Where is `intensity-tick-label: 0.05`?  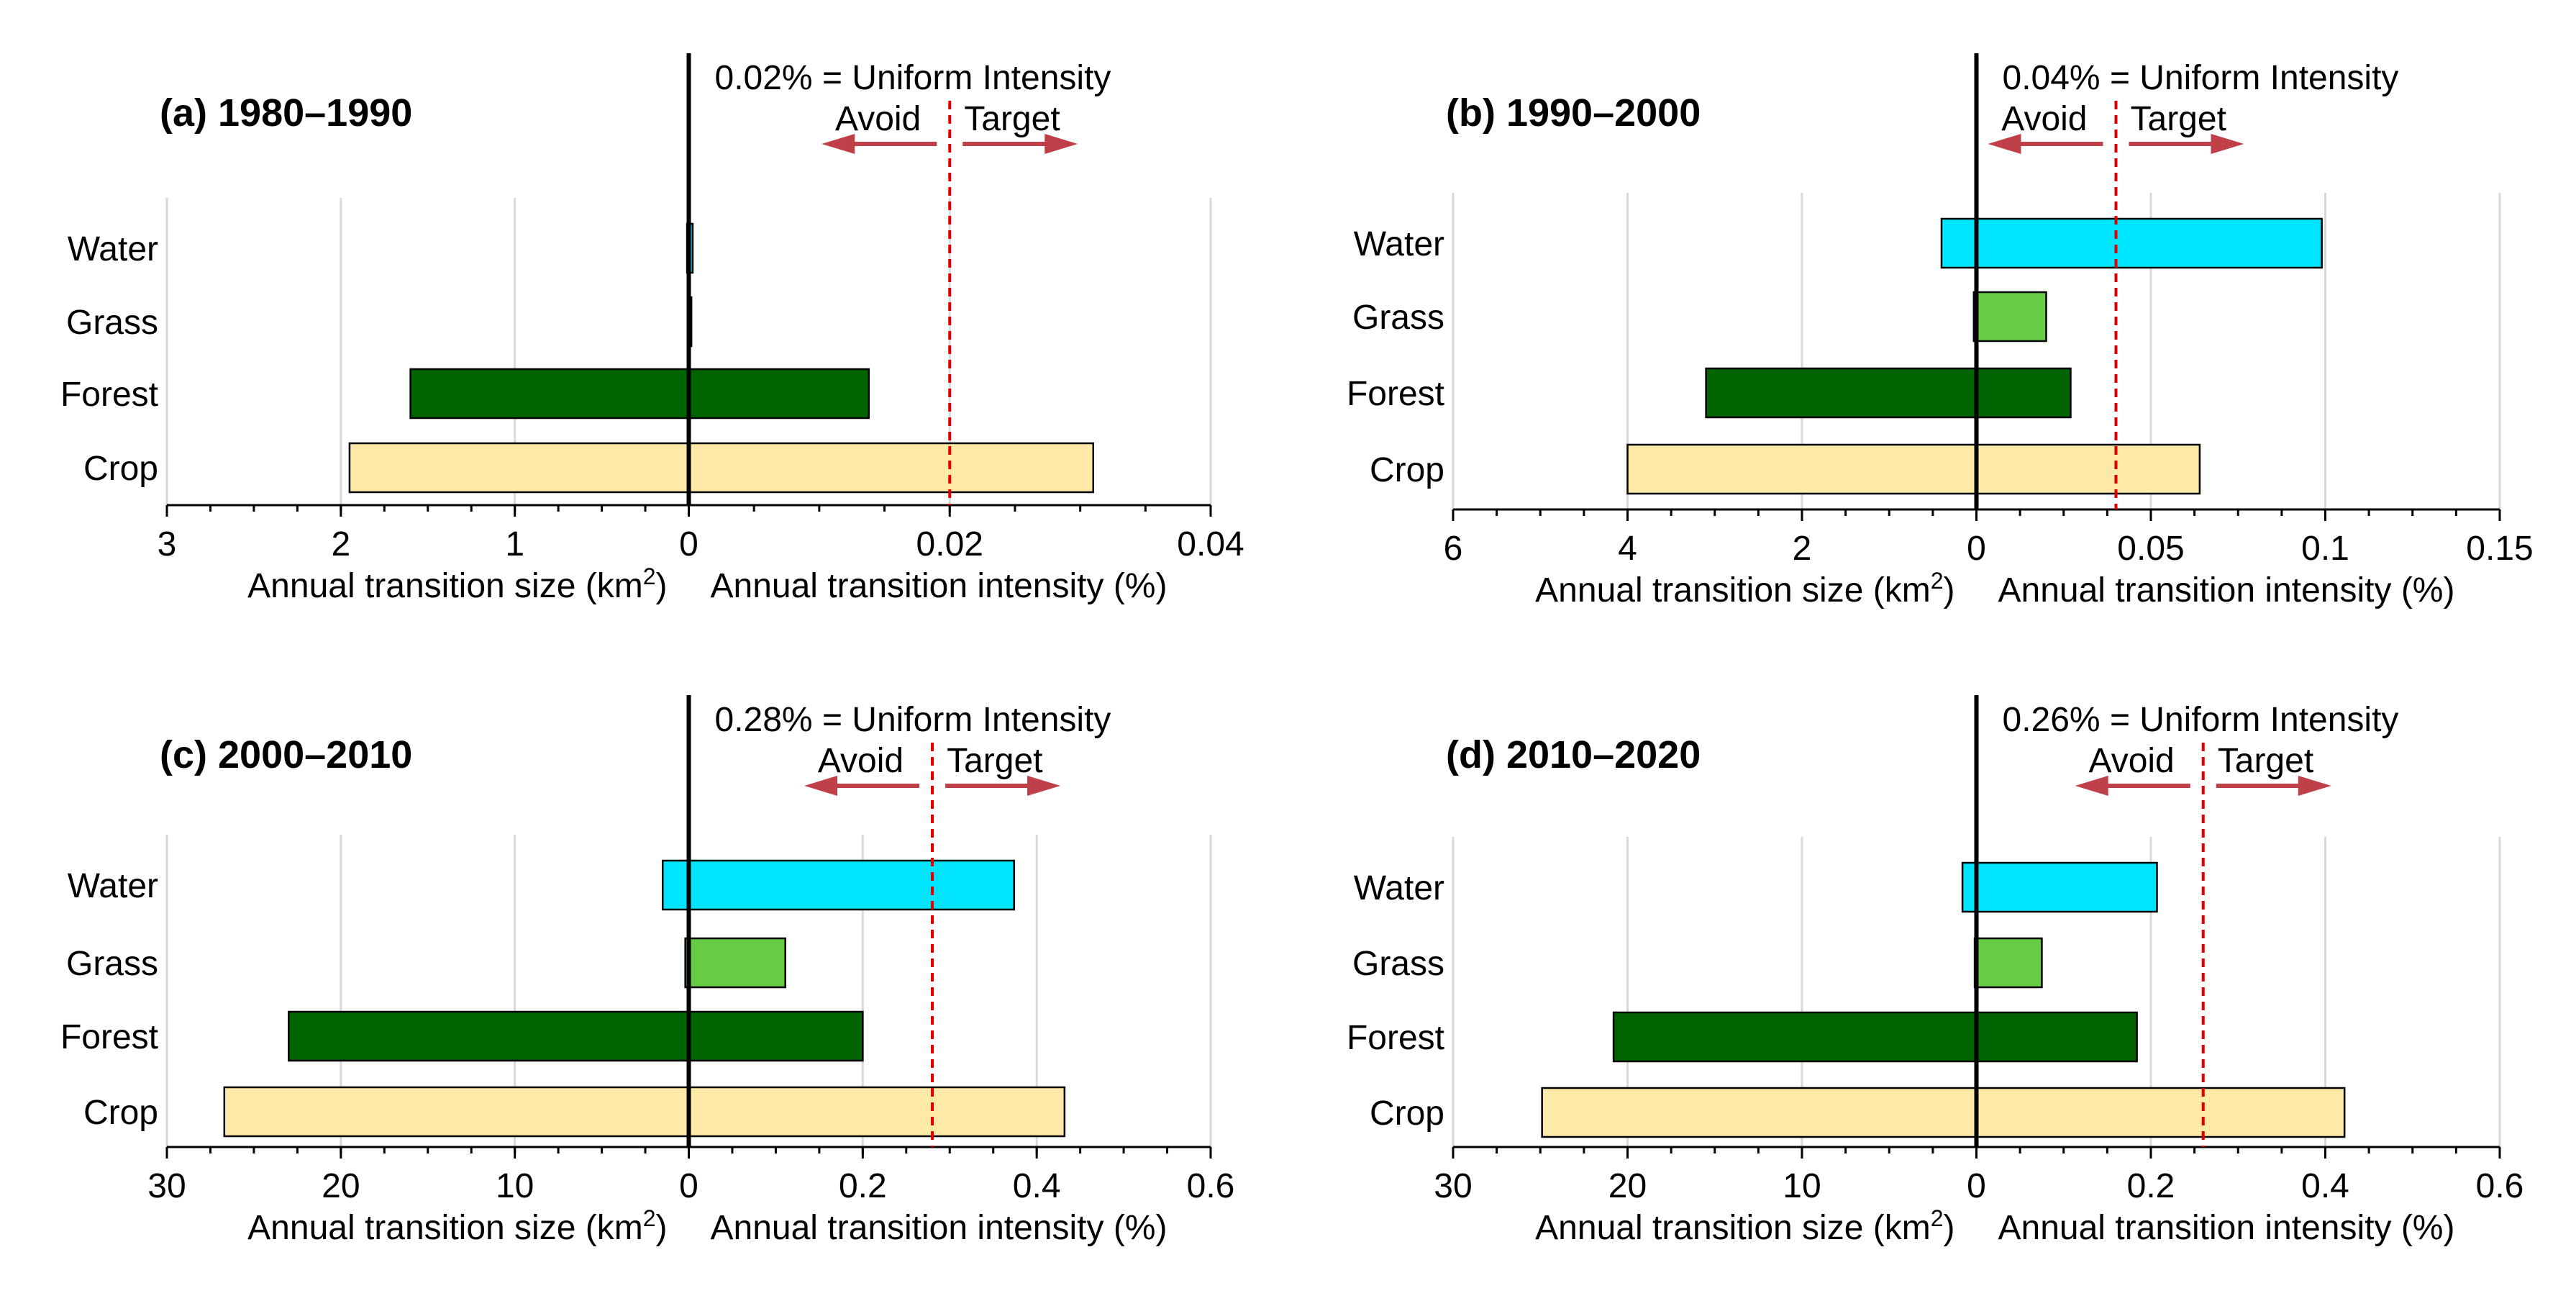 intensity-tick-label: 0.05 is located at coordinates (2150, 549).